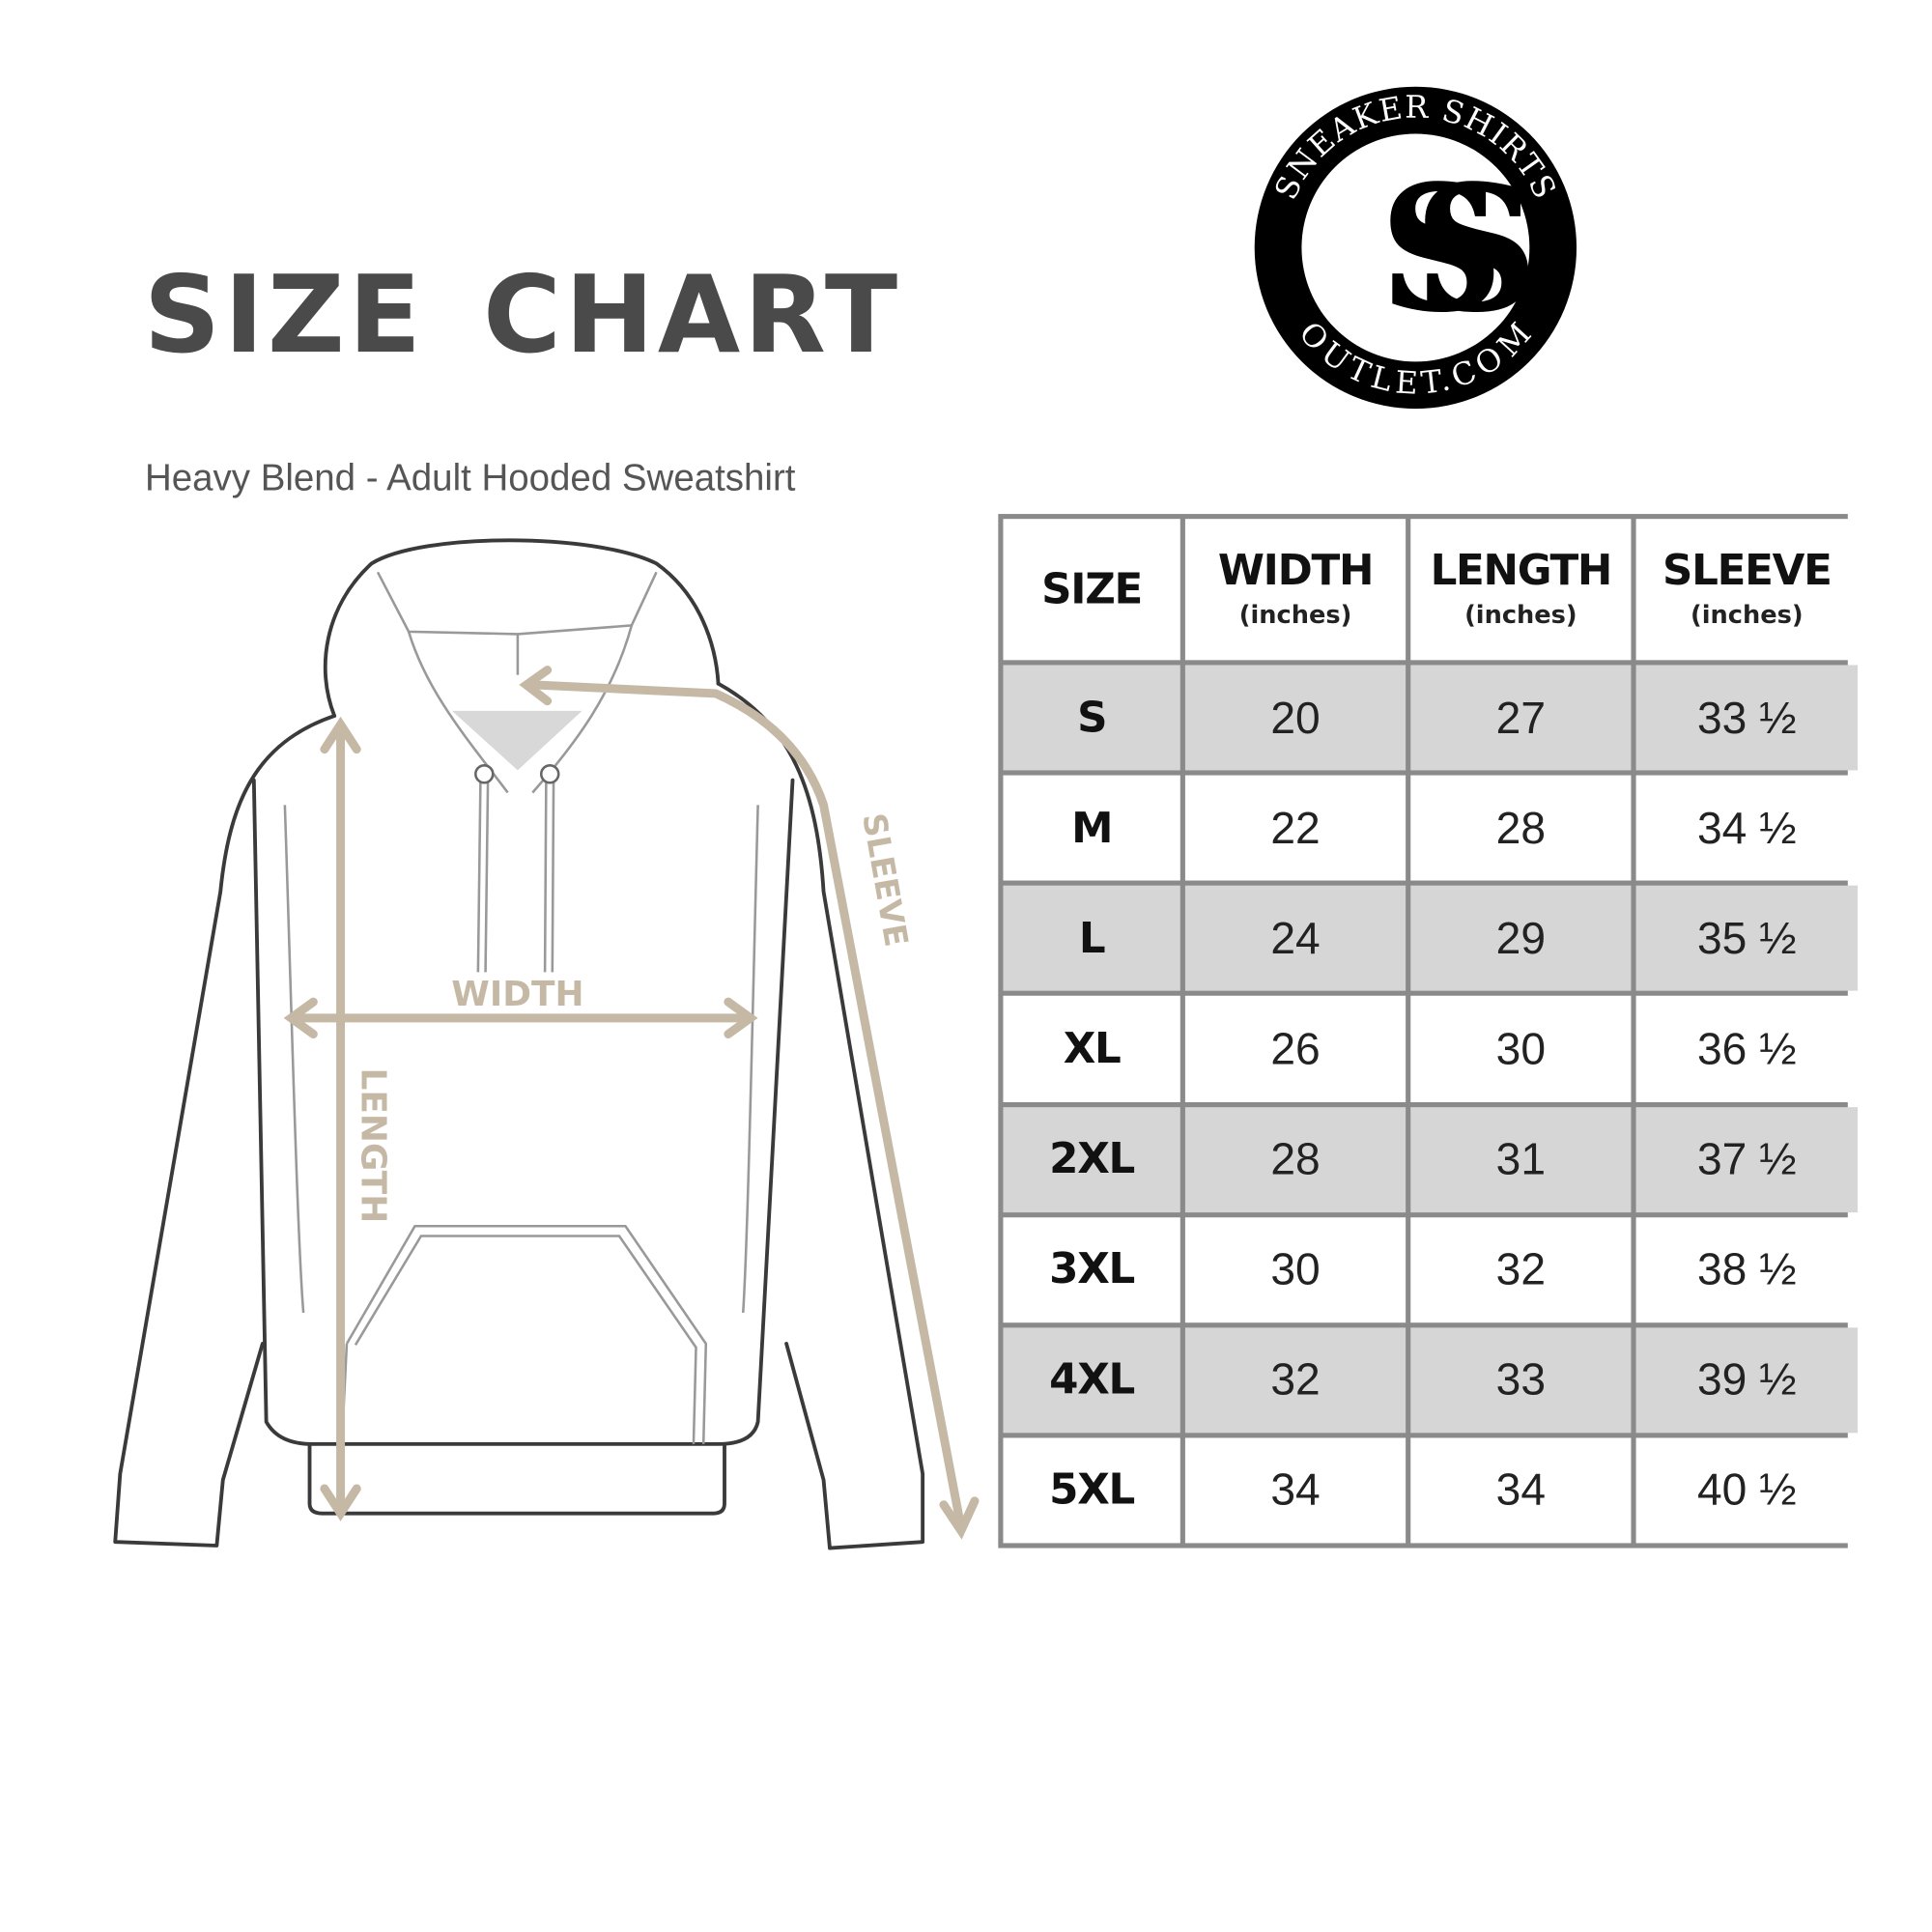  I want to click on measurement-cell: 26, so click(1295, 1049).